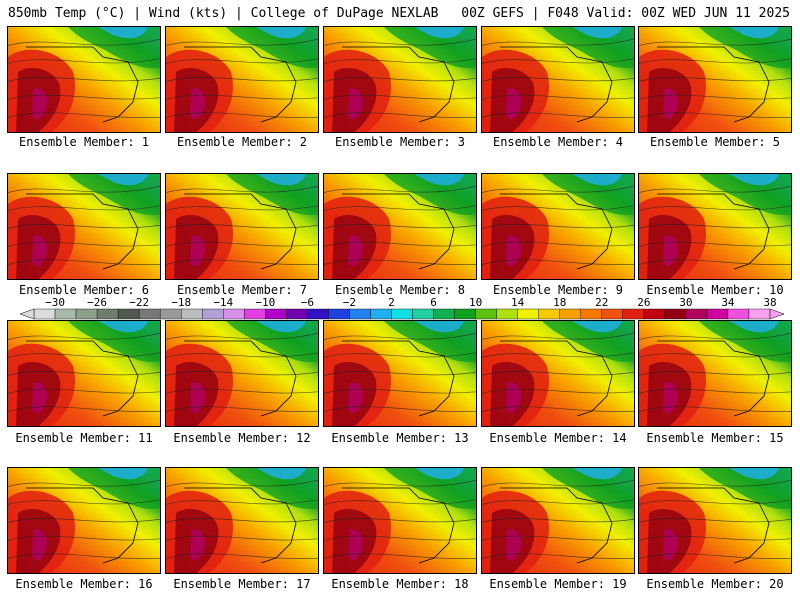  What do you see at coordinates (776, 314) in the screenshot?
I see `colorbar-right-arrow` at bounding box center [776, 314].